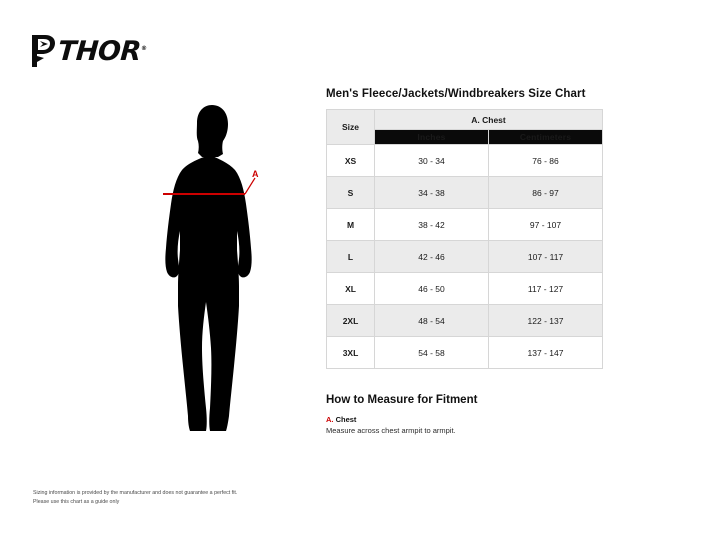 The image size is (720, 540). I want to click on cell-centimeters: 122 - 137, so click(545, 320).